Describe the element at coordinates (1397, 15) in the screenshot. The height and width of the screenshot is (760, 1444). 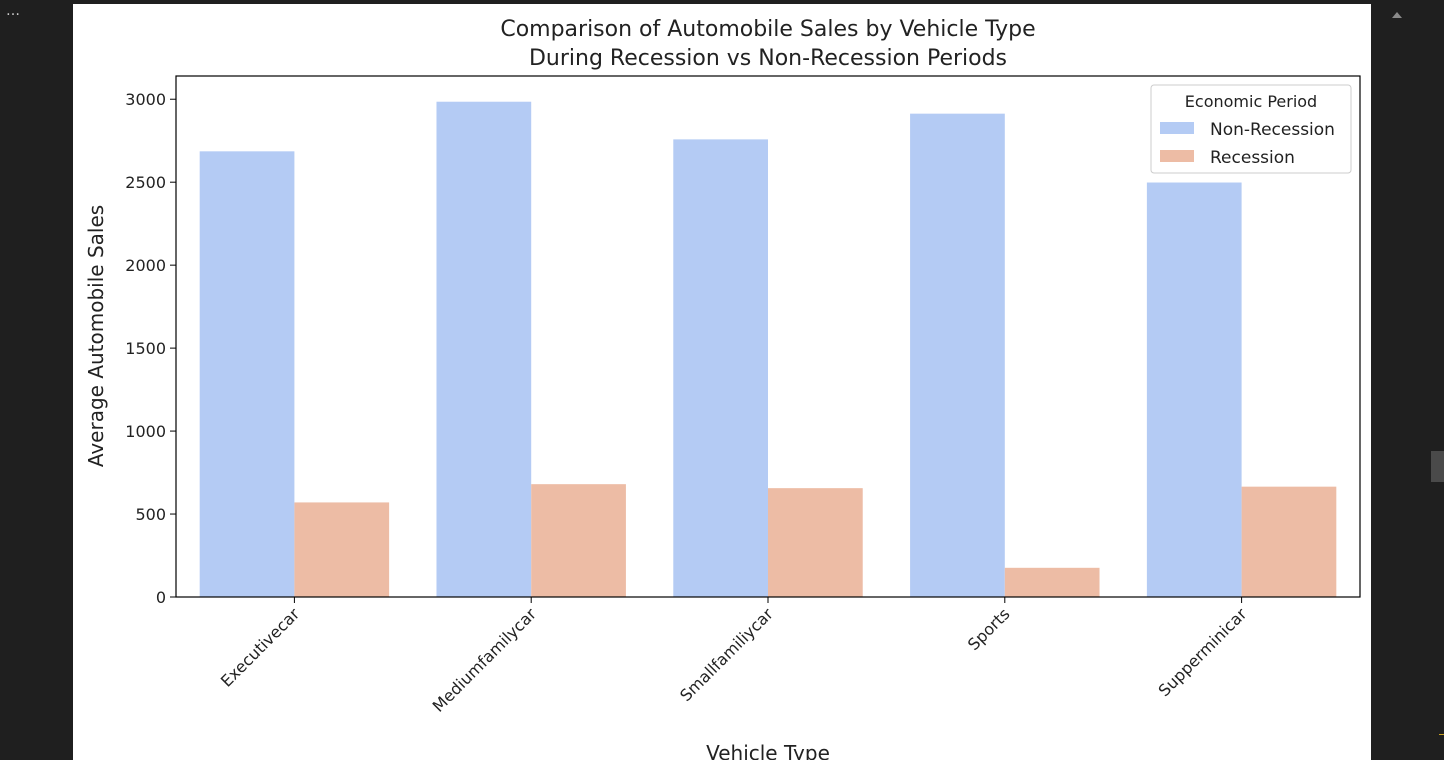
I see `scroll-up-icon` at that location.